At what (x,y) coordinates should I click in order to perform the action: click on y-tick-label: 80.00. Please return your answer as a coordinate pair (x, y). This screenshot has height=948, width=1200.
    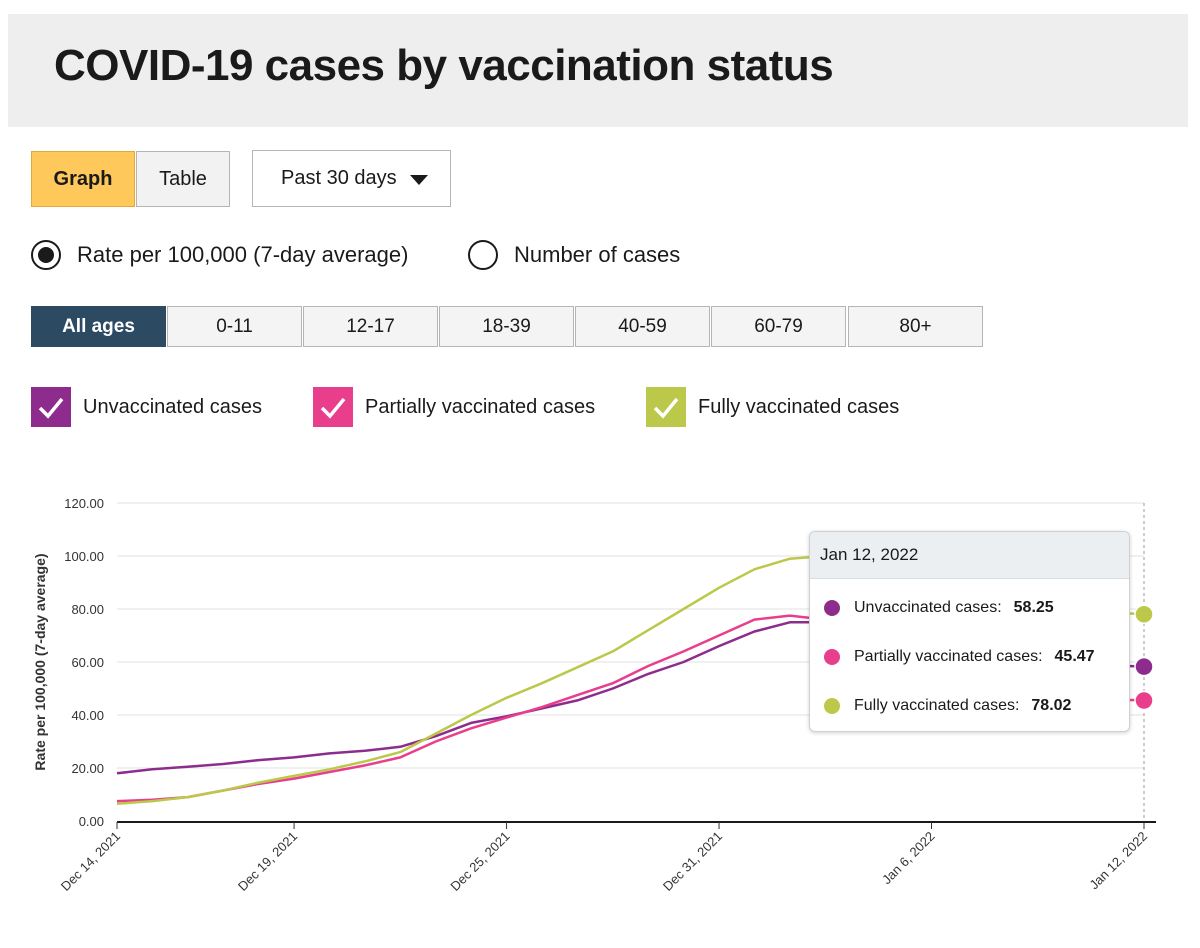
    Looking at the image, I should click on (87, 609).